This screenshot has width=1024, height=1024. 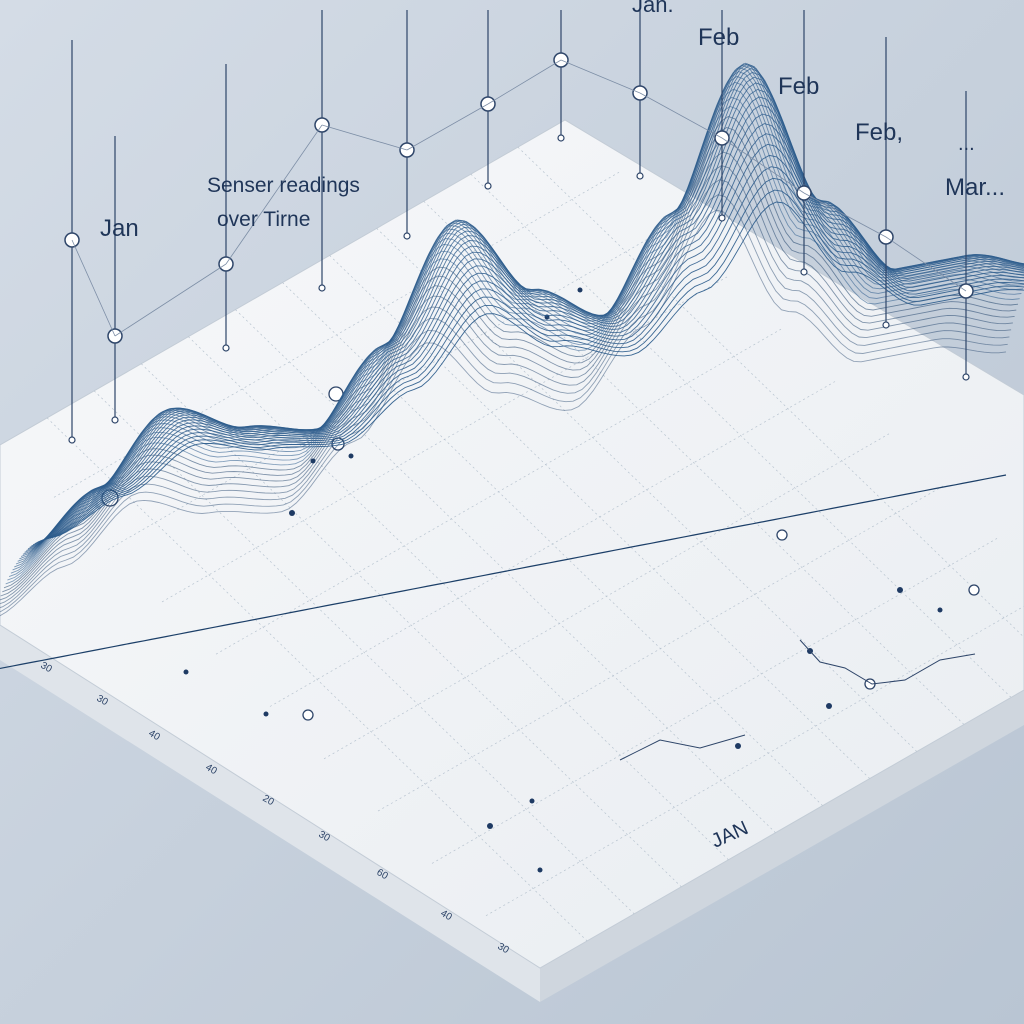 What do you see at coordinates (269, 800) in the screenshot?
I see `x-tick-label: 20` at bounding box center [269, 800].